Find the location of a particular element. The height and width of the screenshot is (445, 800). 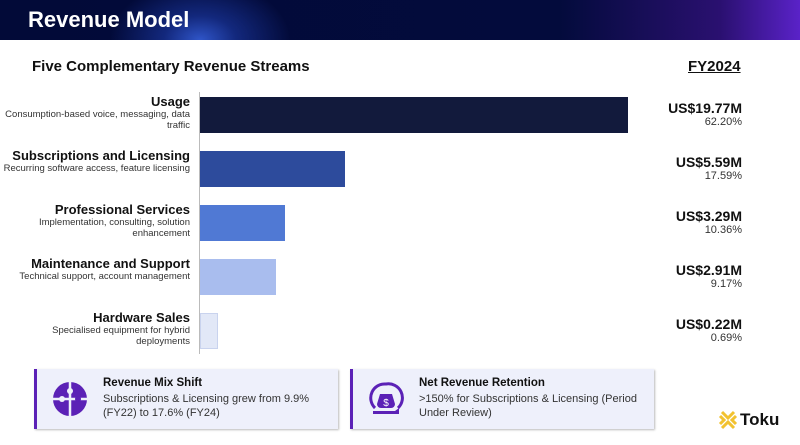

value-percent: 62.20% is located at coordinates (723, 122).